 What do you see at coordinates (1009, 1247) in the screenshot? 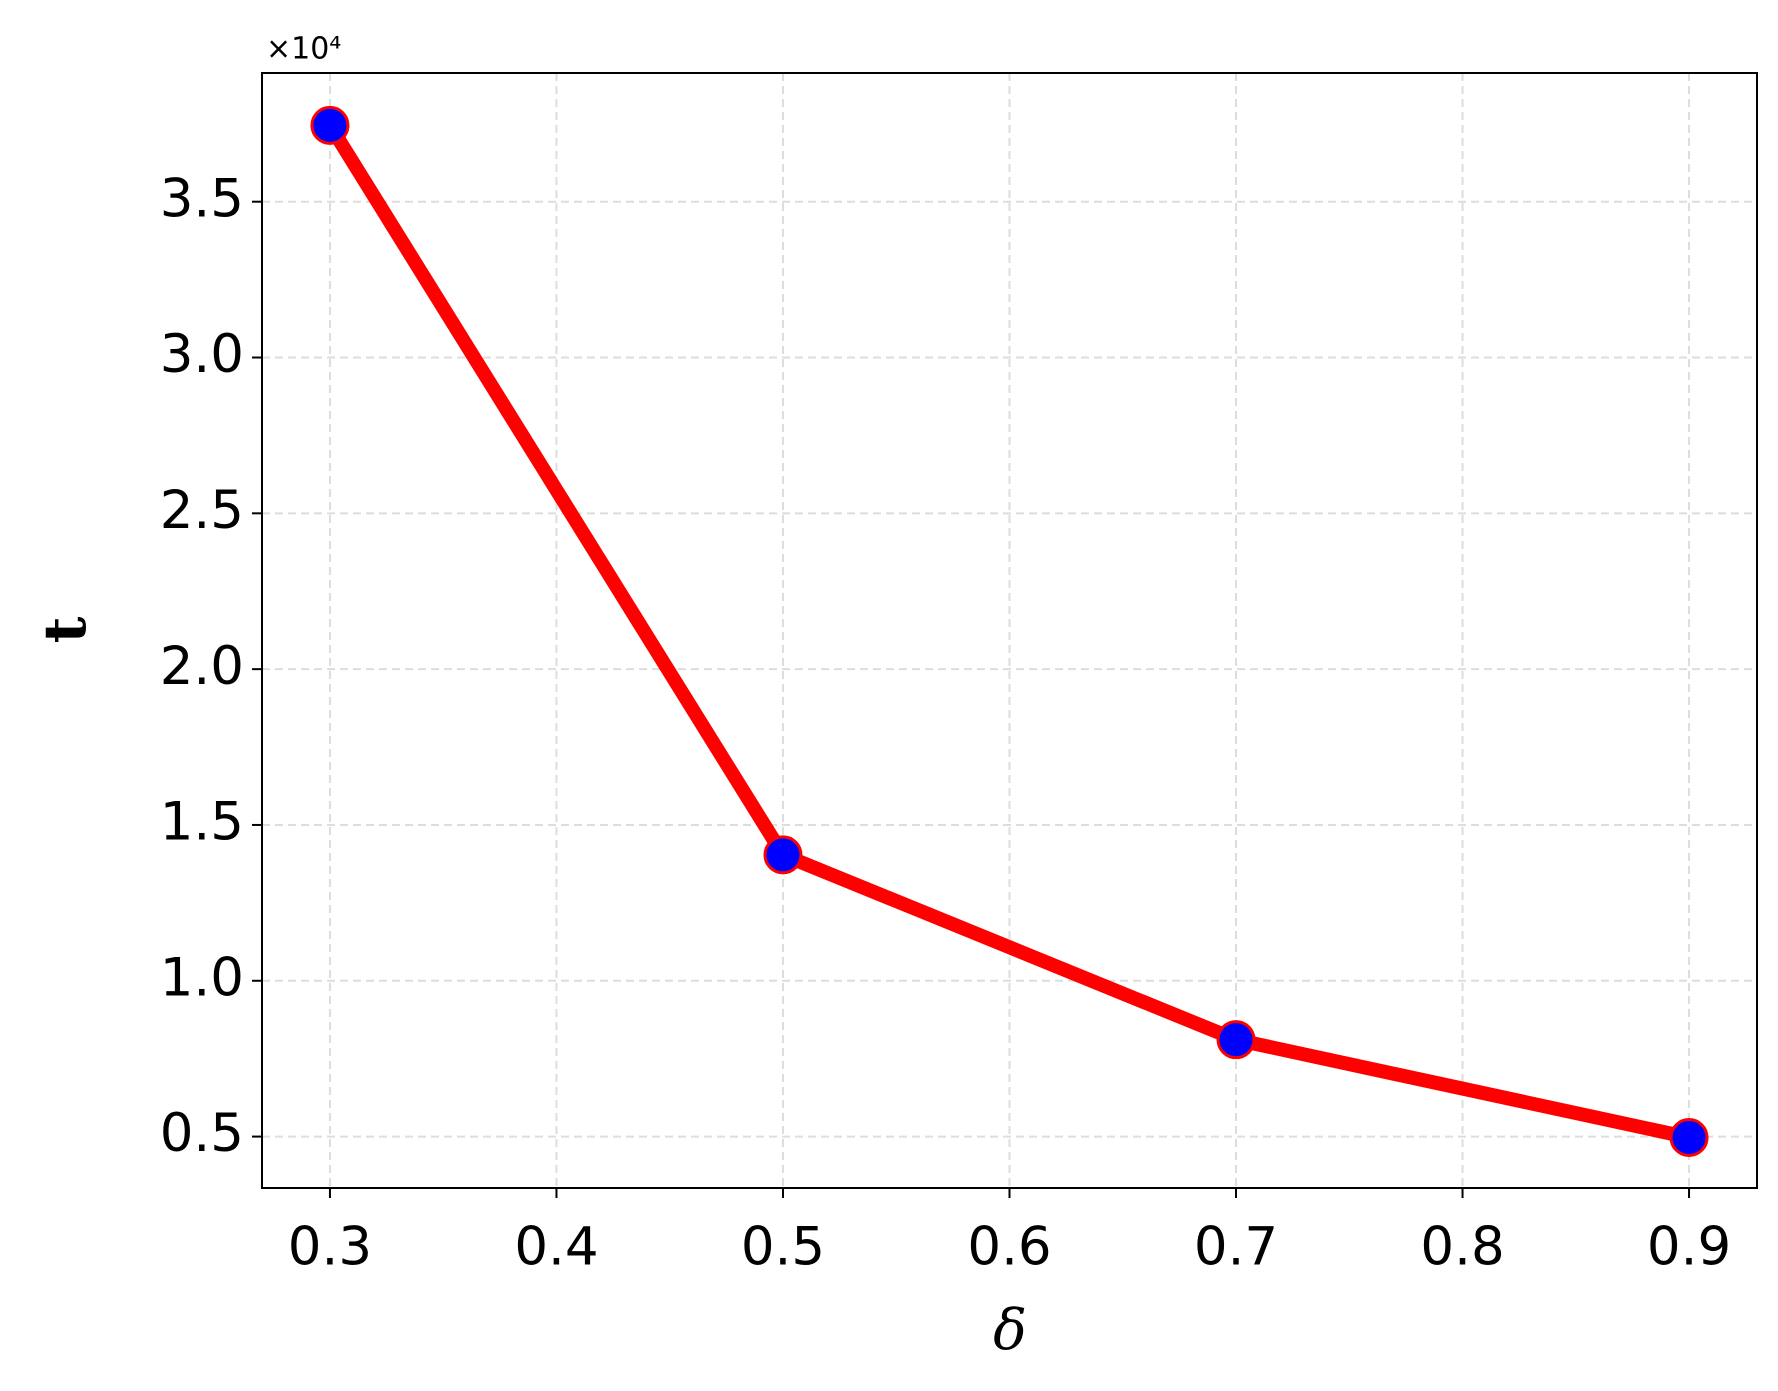
I see `x-tick-label: 0.6` at bounding box center [1009, 1247].